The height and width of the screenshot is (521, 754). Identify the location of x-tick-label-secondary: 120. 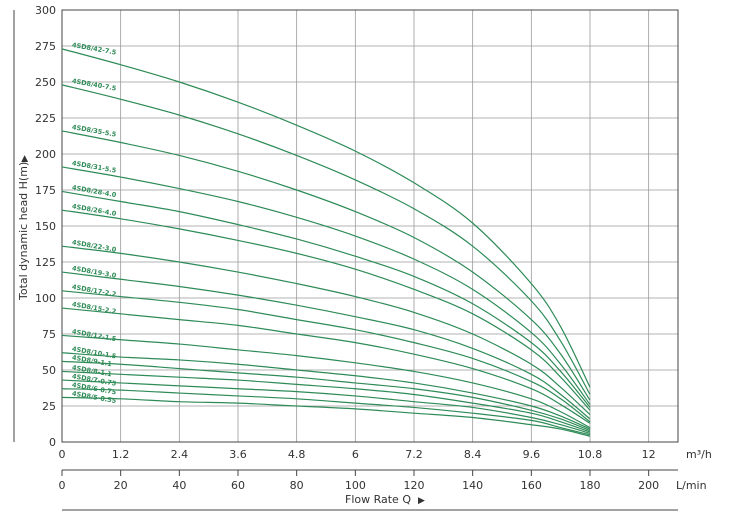
(414, 485).